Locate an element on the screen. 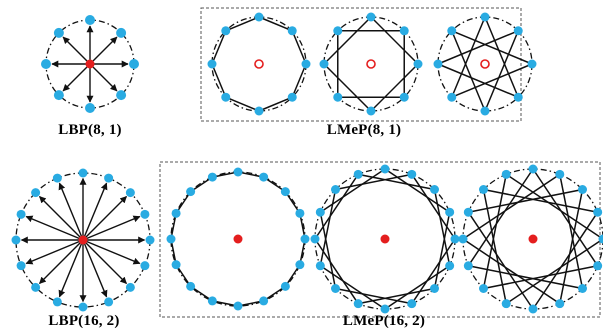  lmep-8-1-step1-diagram is located at coordinates (259, 64).